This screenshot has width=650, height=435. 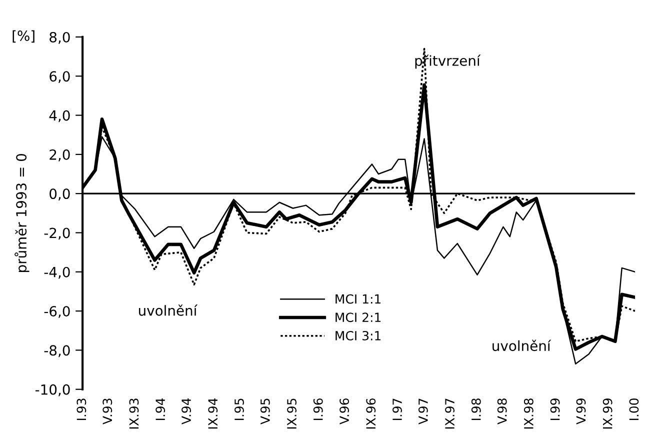 I want to click on legend-label: MCI 1:1, so click(x=358, y=299).